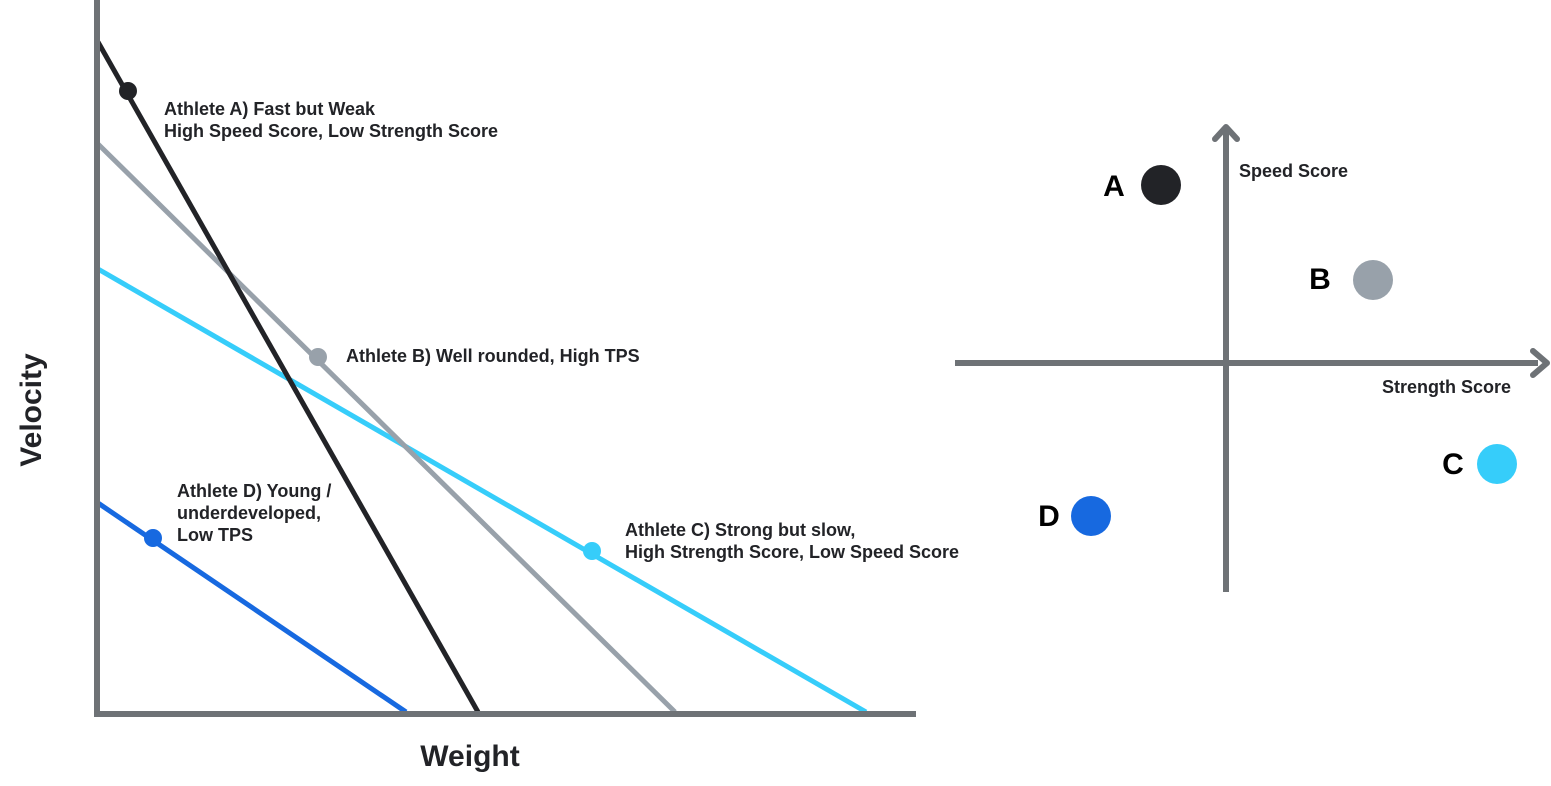 This screenshot has width=1551, height=786. Describe the element at coordinates (1114, 186) in the screenshot. I see `point-a-label: A` at that location.